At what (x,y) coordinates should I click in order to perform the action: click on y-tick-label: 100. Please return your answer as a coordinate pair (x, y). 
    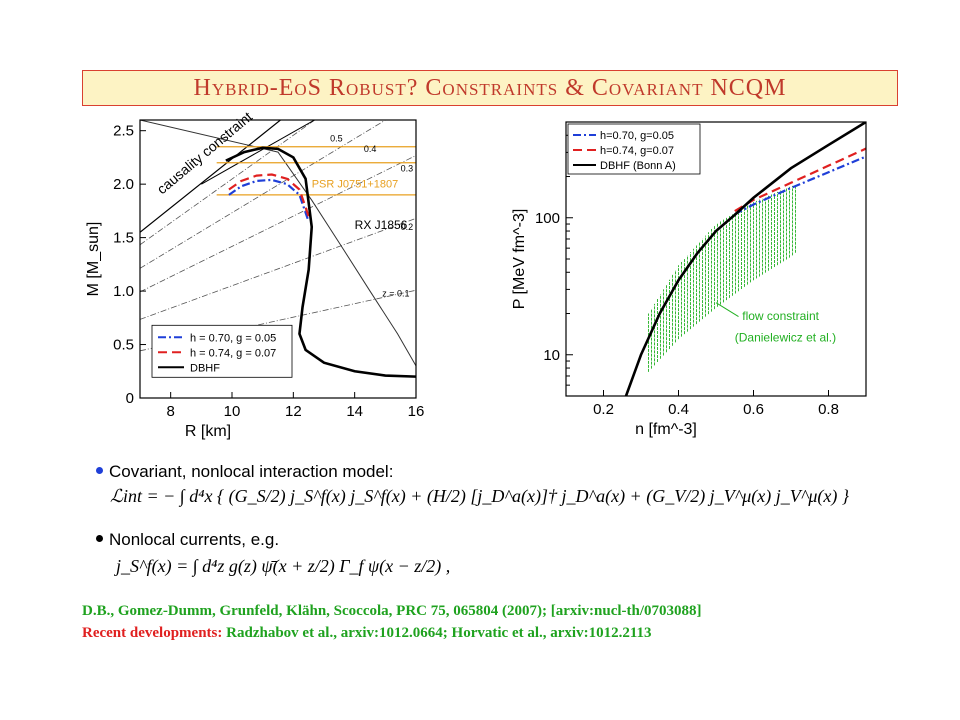
    Looking at the image, I should click on (547, 218).